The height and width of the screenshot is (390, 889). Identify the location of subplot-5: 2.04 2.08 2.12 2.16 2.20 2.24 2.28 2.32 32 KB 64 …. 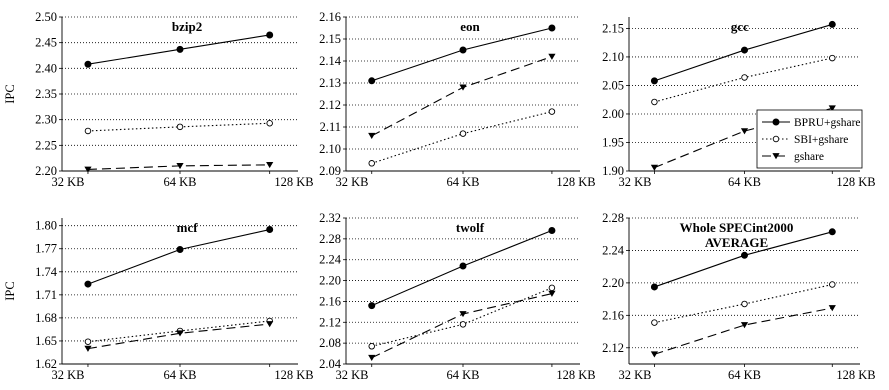
(457, 296).